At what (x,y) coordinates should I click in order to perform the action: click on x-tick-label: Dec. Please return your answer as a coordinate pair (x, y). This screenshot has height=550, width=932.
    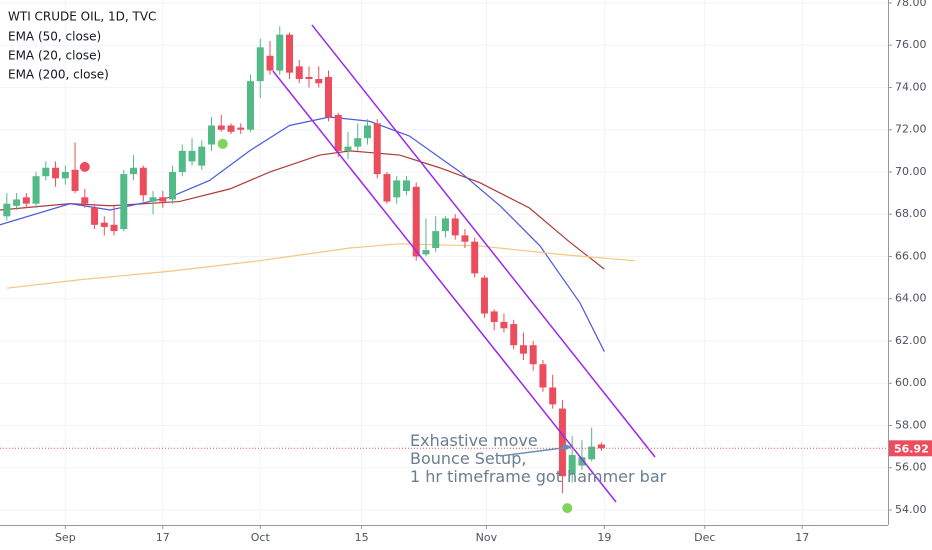
    Looking at the image, I should click on (704, 537).